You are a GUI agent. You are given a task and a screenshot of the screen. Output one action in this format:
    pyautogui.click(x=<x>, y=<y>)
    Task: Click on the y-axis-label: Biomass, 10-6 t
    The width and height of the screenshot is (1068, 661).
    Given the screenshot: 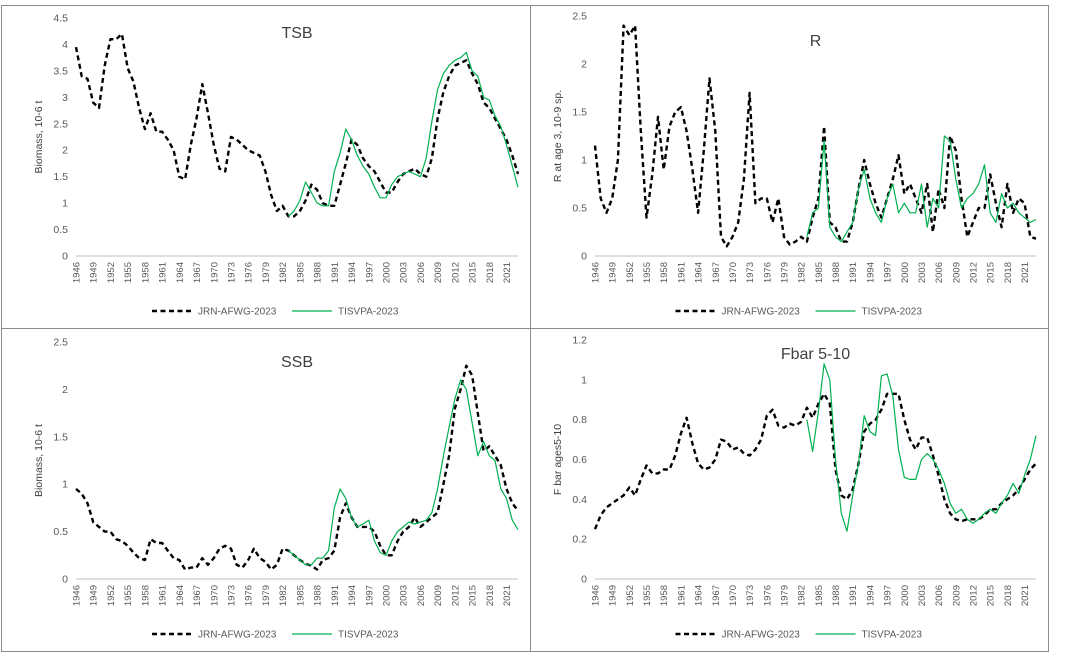 What is the action you would take?
    pyautogui.click(x=39, y=136)
    